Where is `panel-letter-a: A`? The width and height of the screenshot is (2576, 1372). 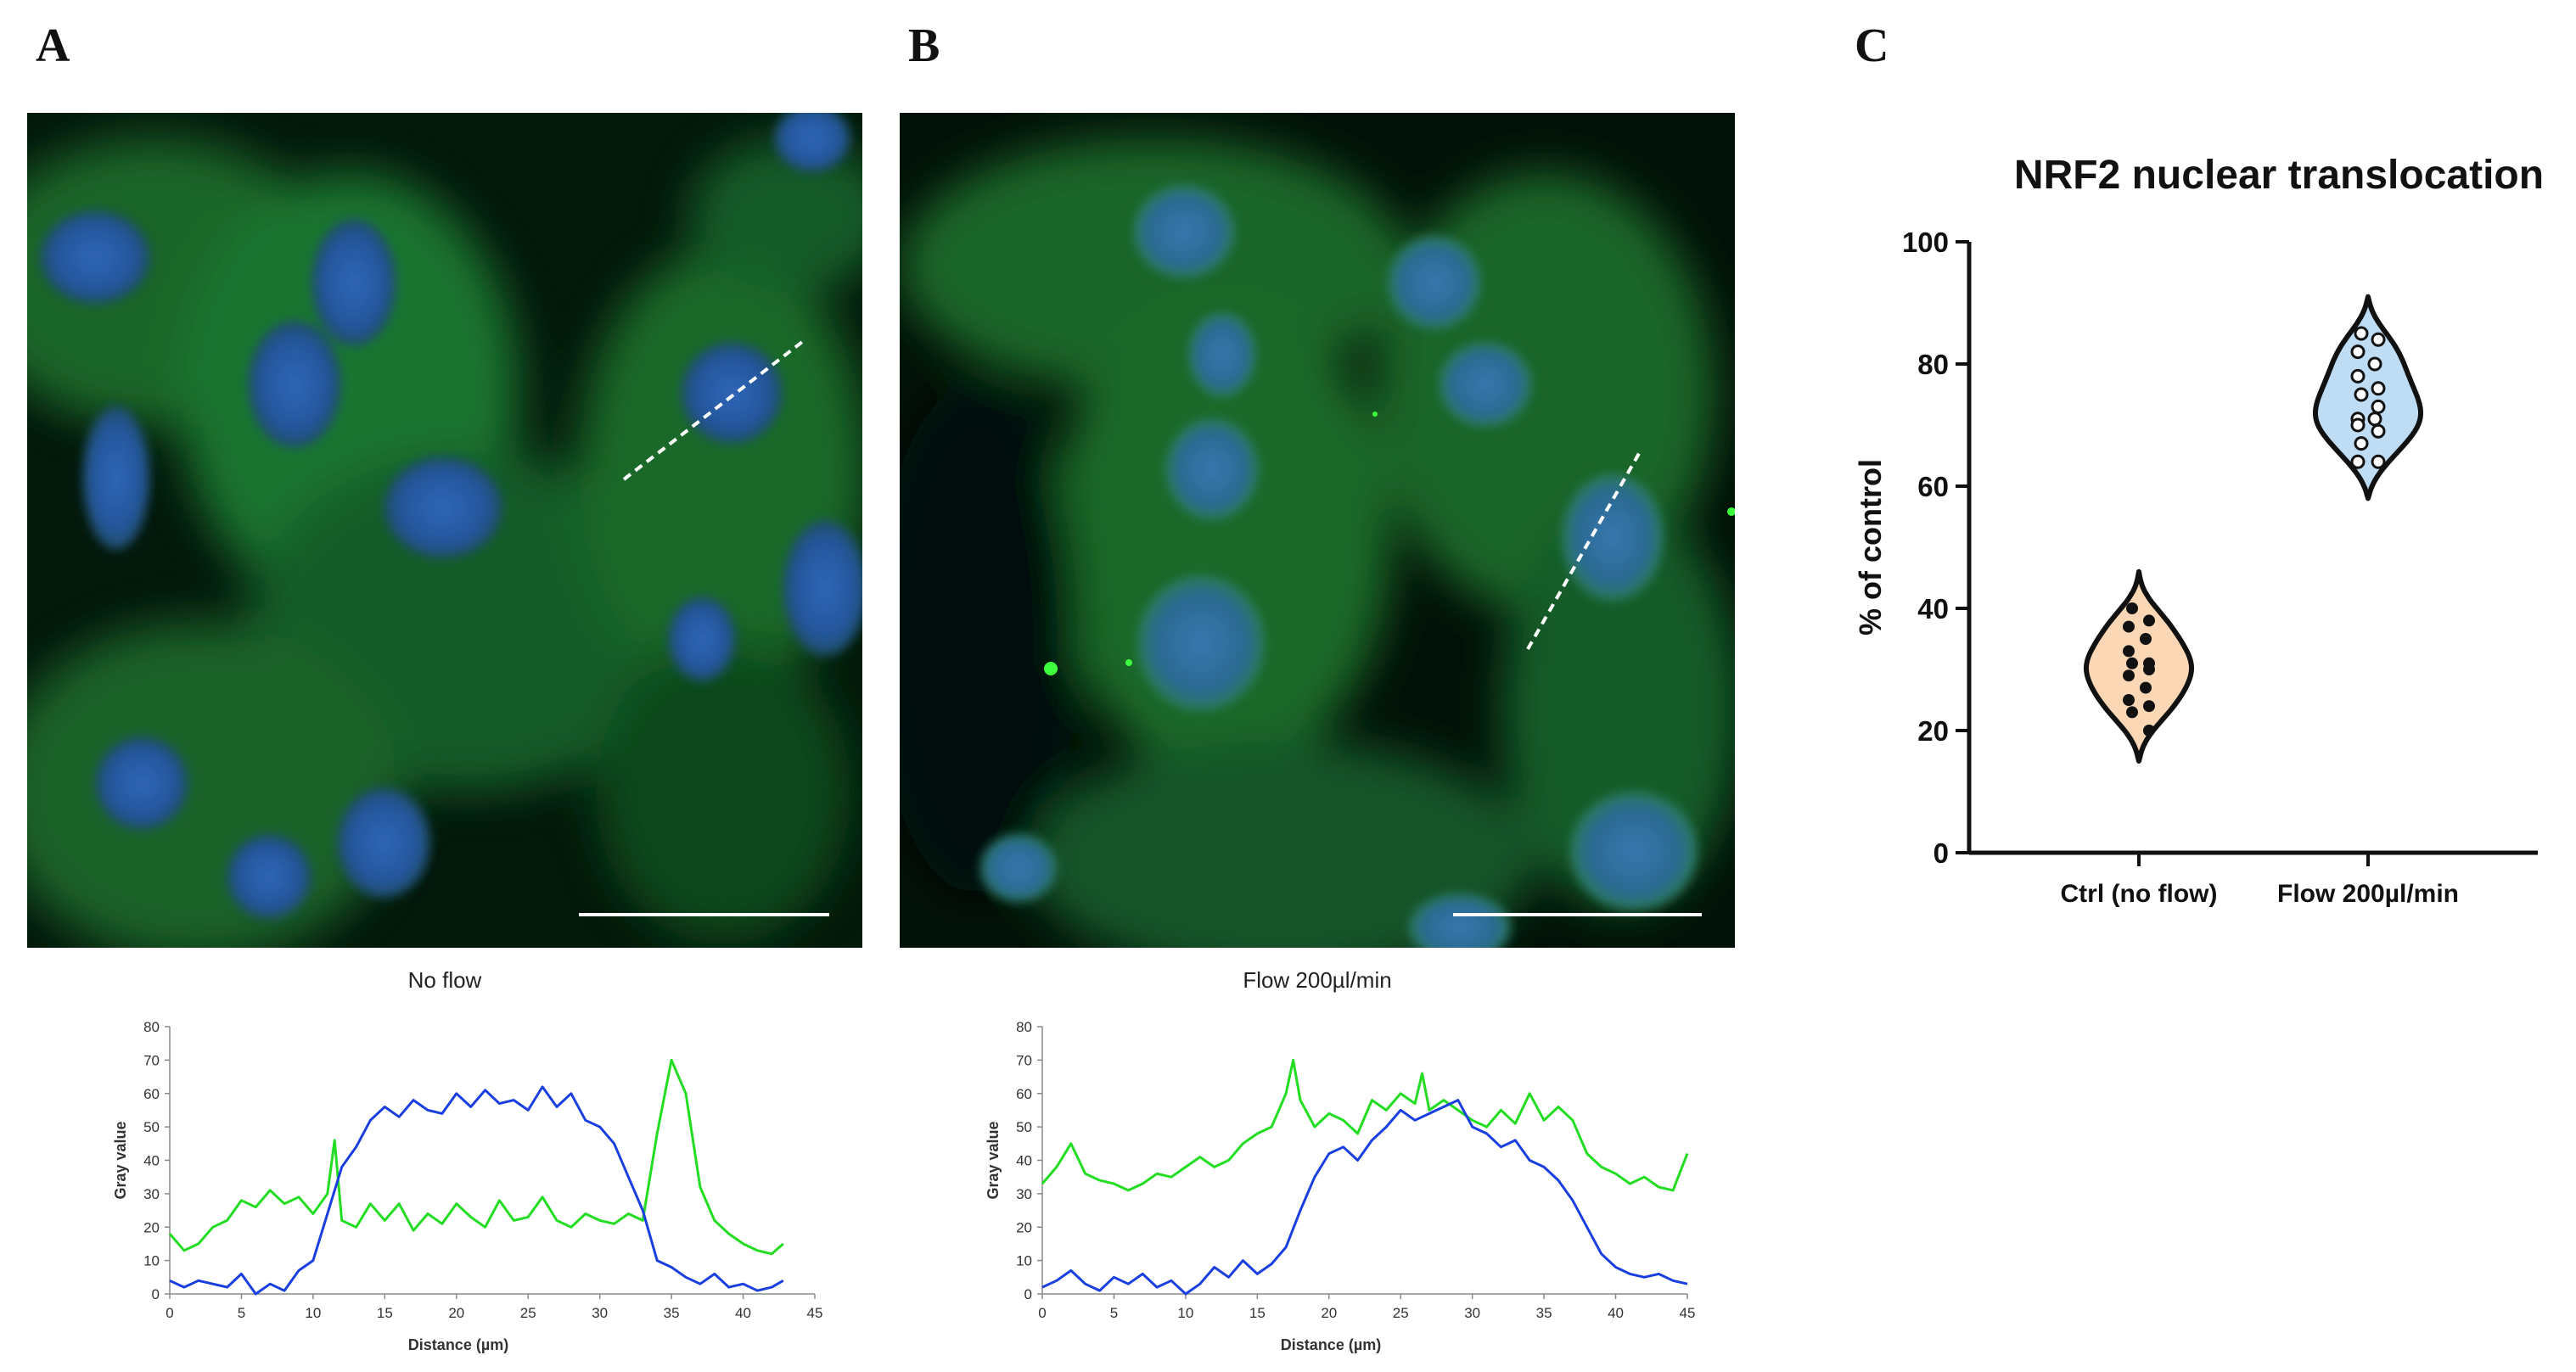
panel-letter-a: A is located at coordinates (53, 46).